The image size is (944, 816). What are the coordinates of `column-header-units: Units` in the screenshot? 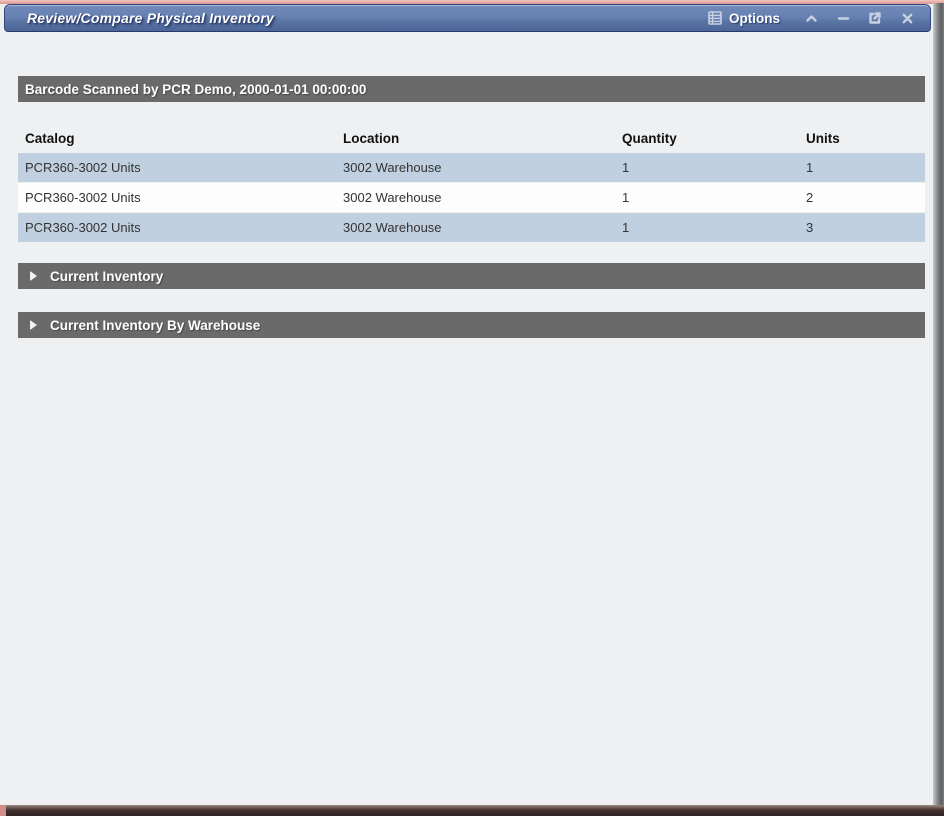 It's located at (823, 138).